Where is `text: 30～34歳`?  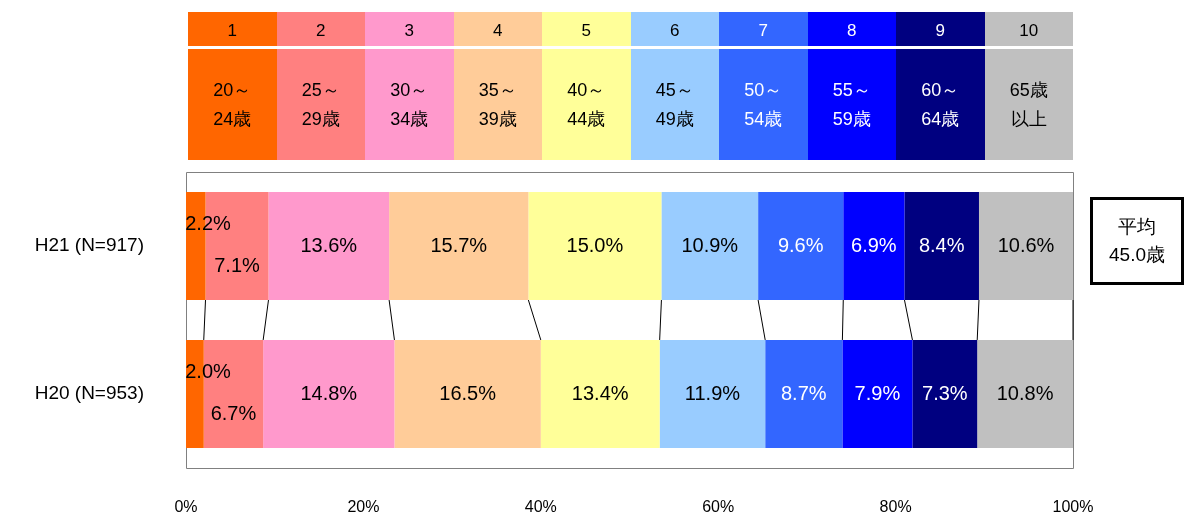 text: 30～34歳 is located at coordinates (409, 104).